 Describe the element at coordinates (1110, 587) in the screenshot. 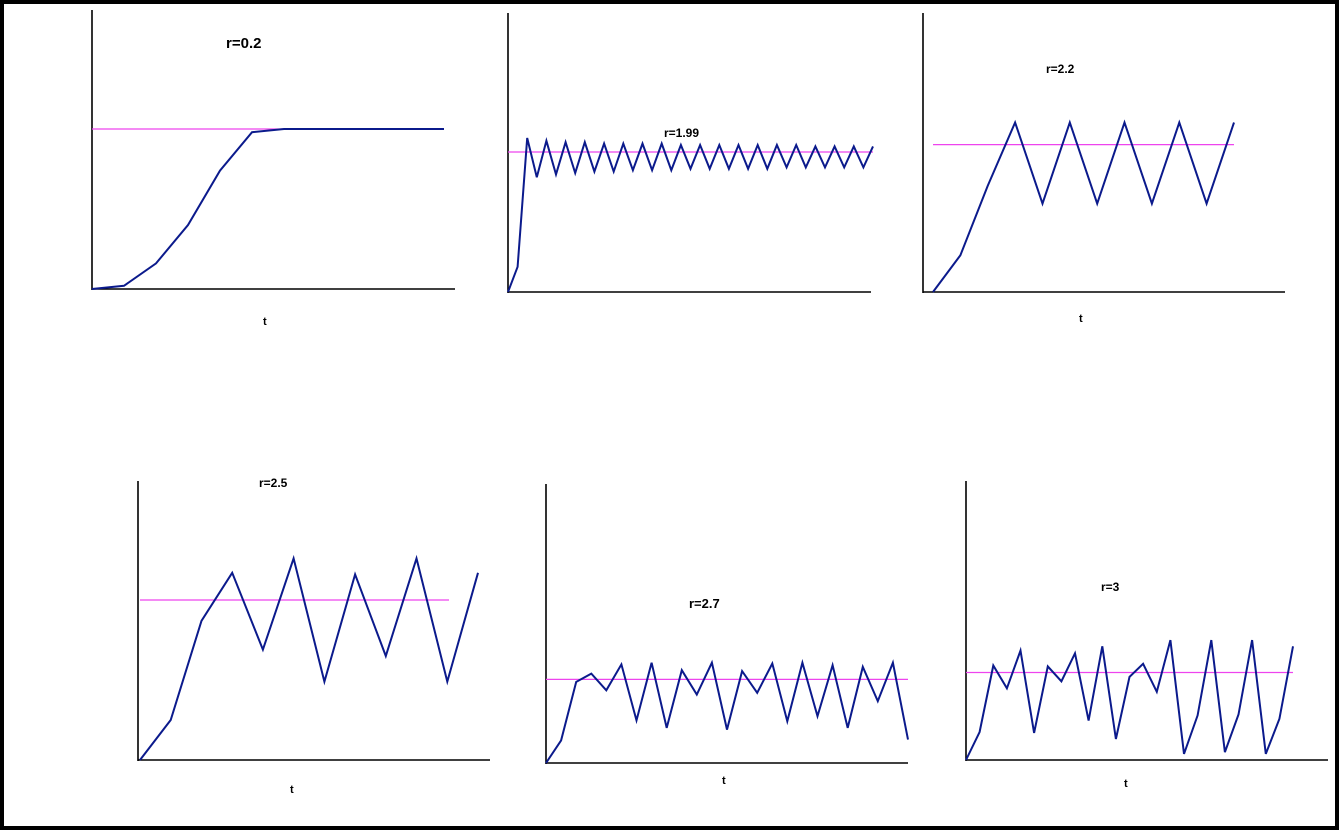

I see `chart-title: r=3` at that location.